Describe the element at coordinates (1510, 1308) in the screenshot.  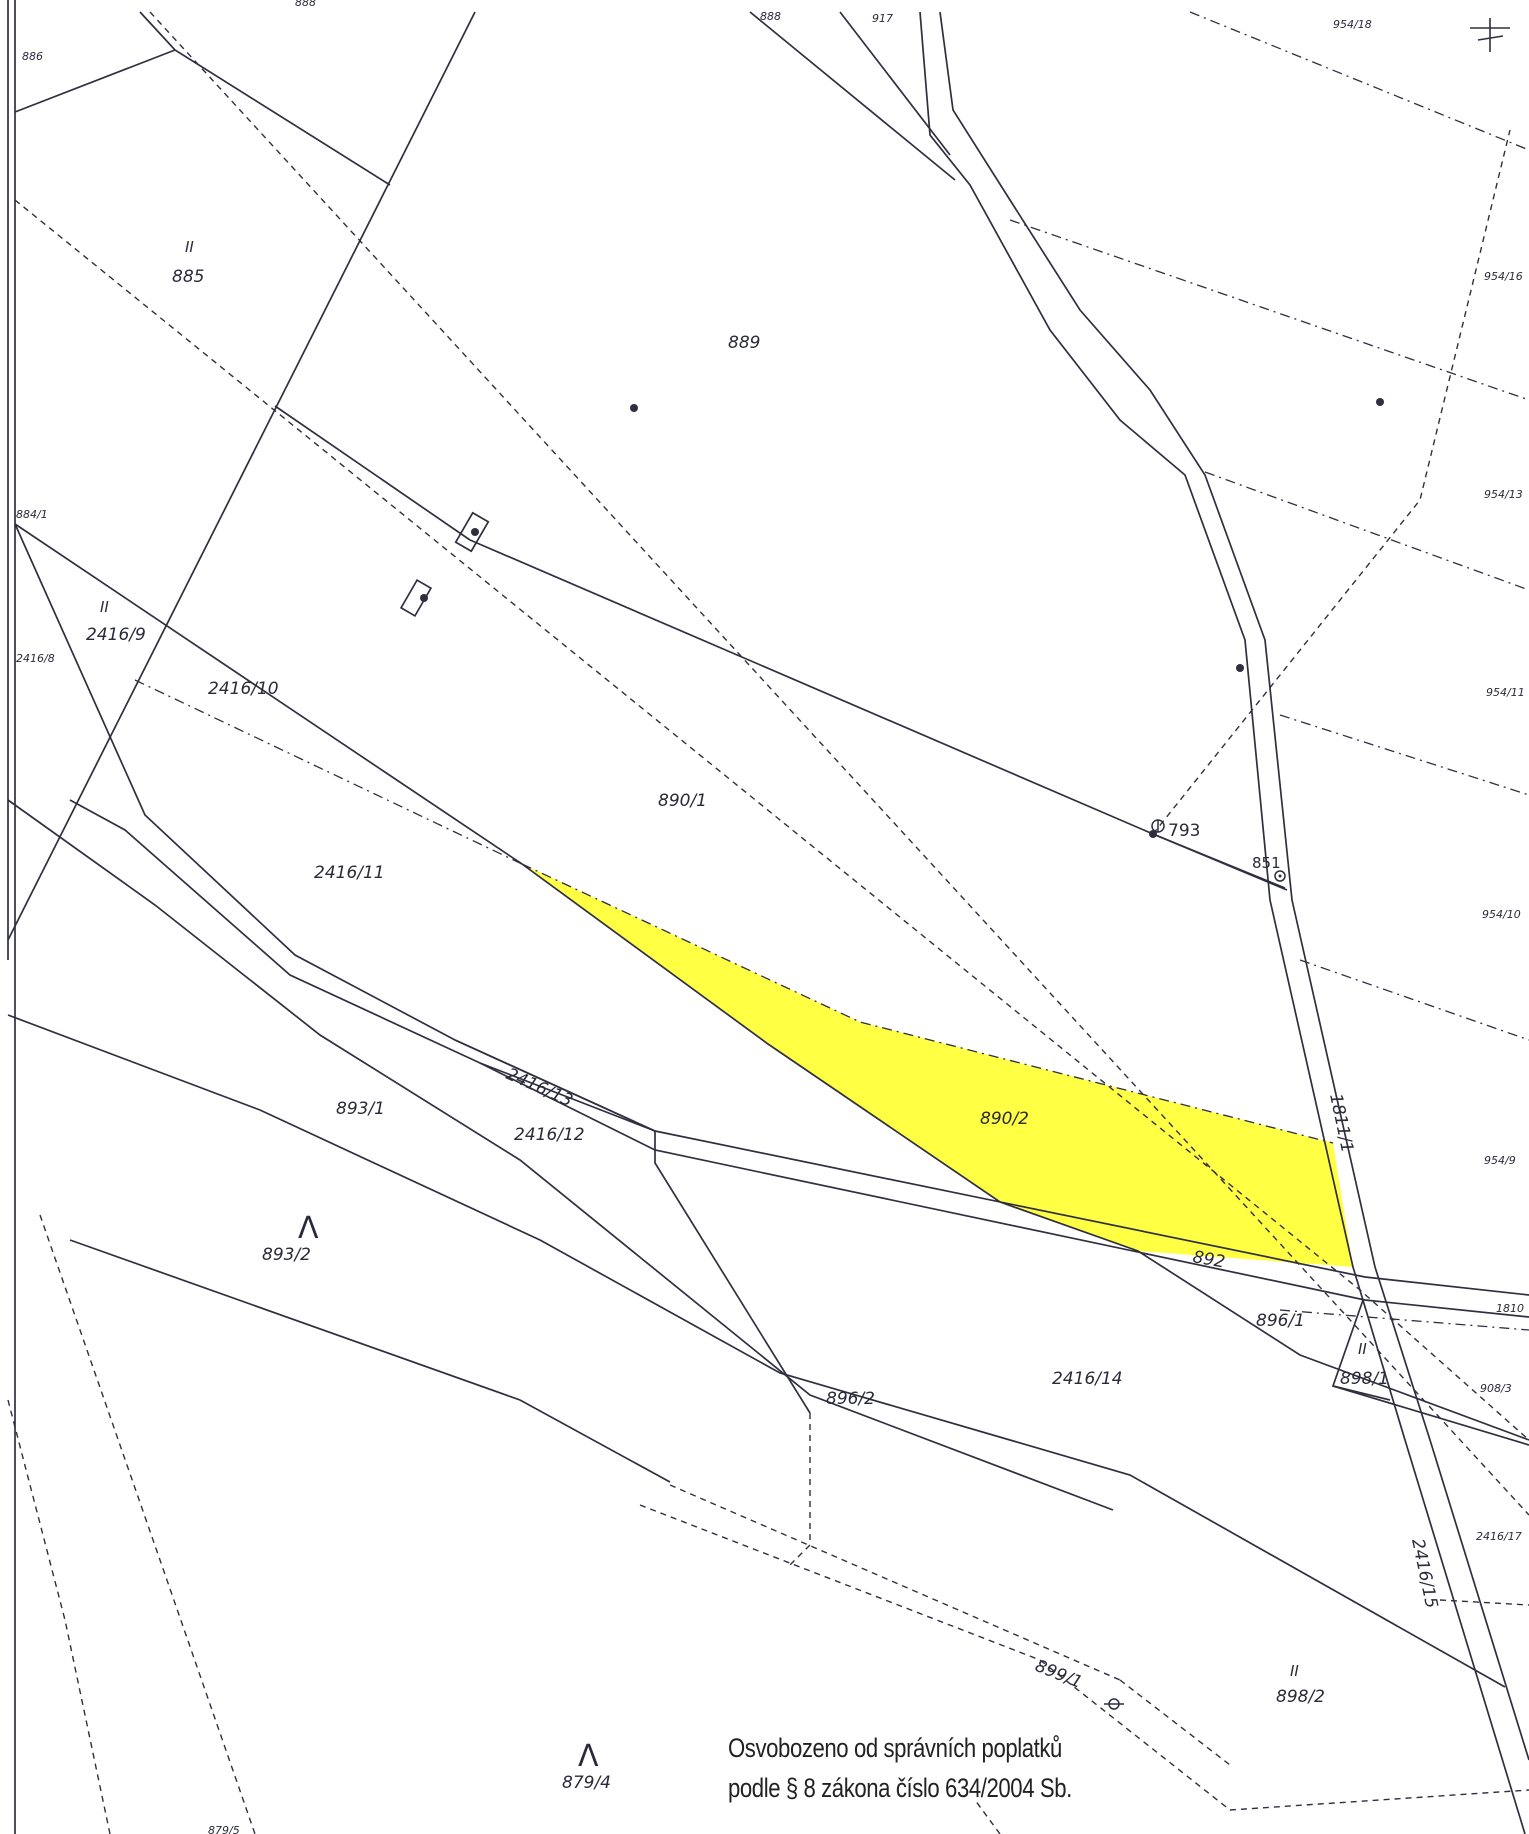
I see `parcel-label: 1810` at that location.